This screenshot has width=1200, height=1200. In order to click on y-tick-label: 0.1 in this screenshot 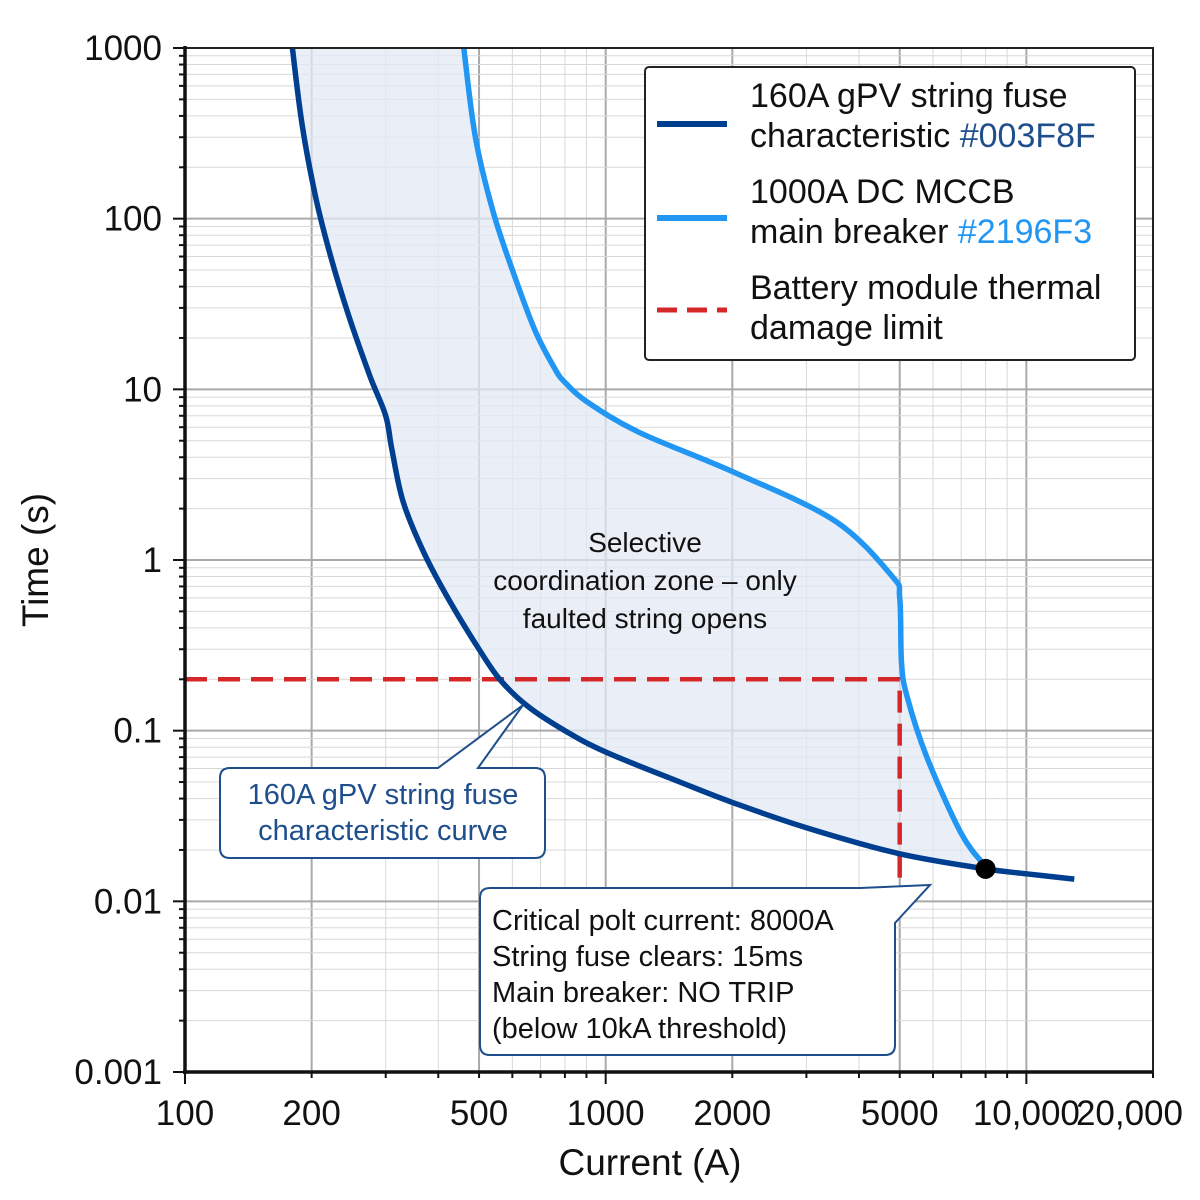, I will do `click(137, 731)`.